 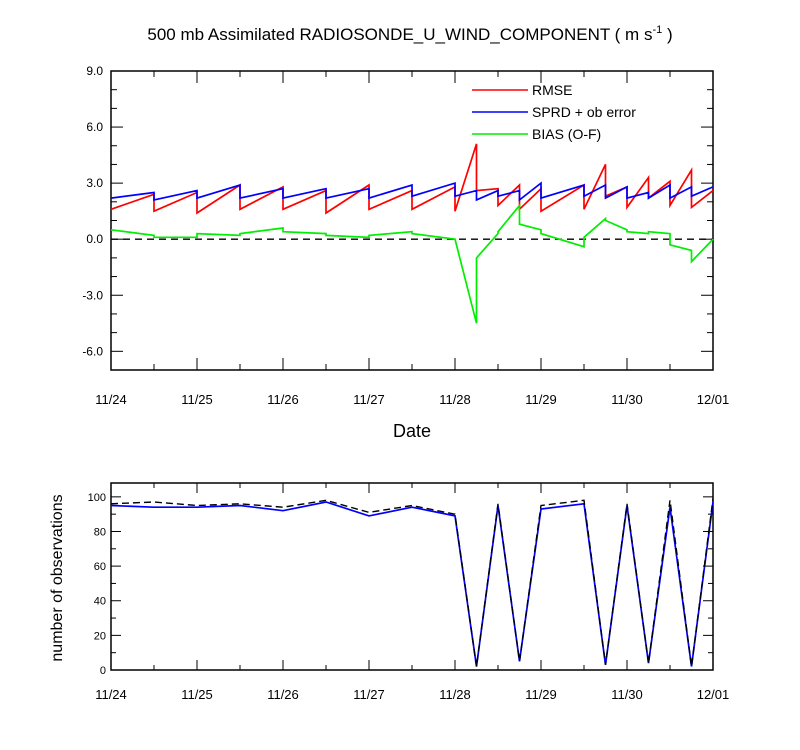 I want to click on y-tick-label: 6.0, so click(x=94, y=127).